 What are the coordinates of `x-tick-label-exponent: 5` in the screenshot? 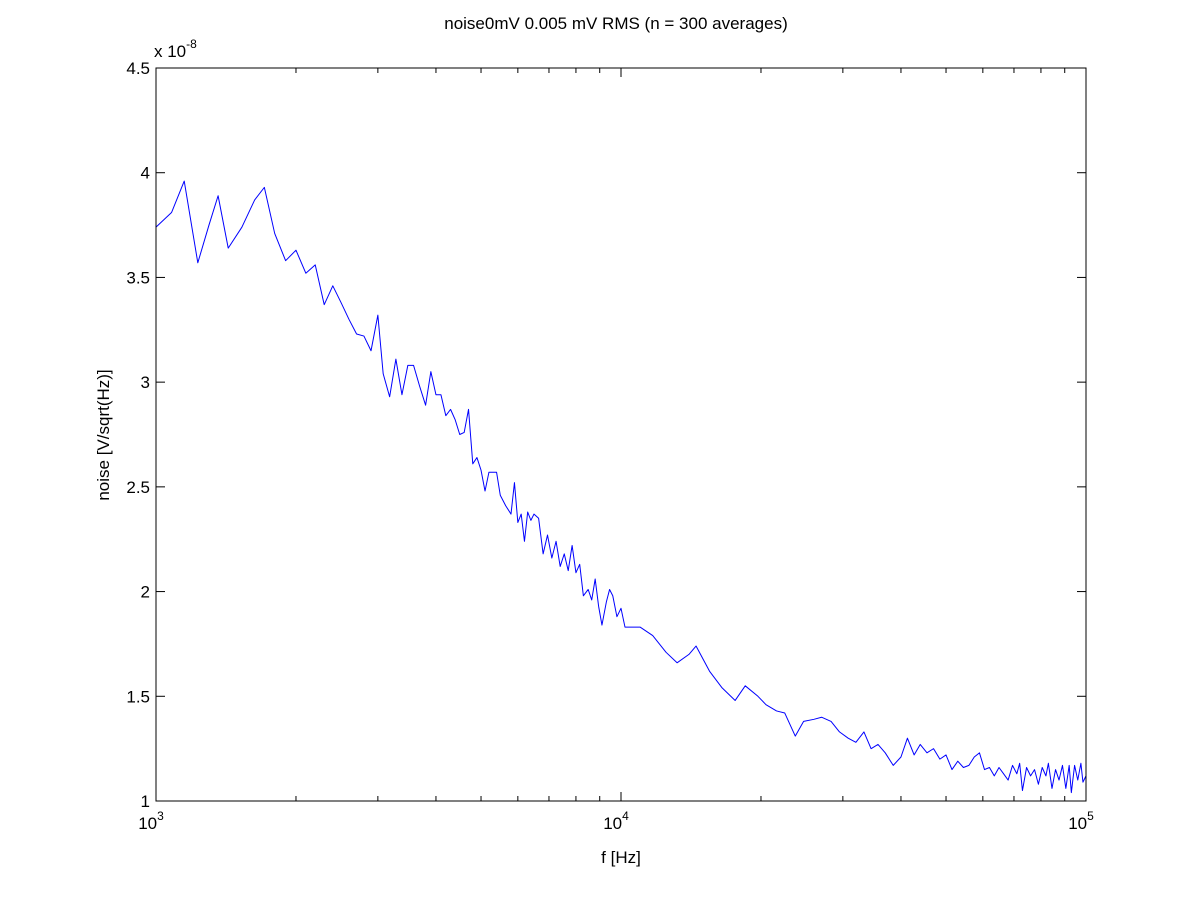 It's located at (1090, 816).